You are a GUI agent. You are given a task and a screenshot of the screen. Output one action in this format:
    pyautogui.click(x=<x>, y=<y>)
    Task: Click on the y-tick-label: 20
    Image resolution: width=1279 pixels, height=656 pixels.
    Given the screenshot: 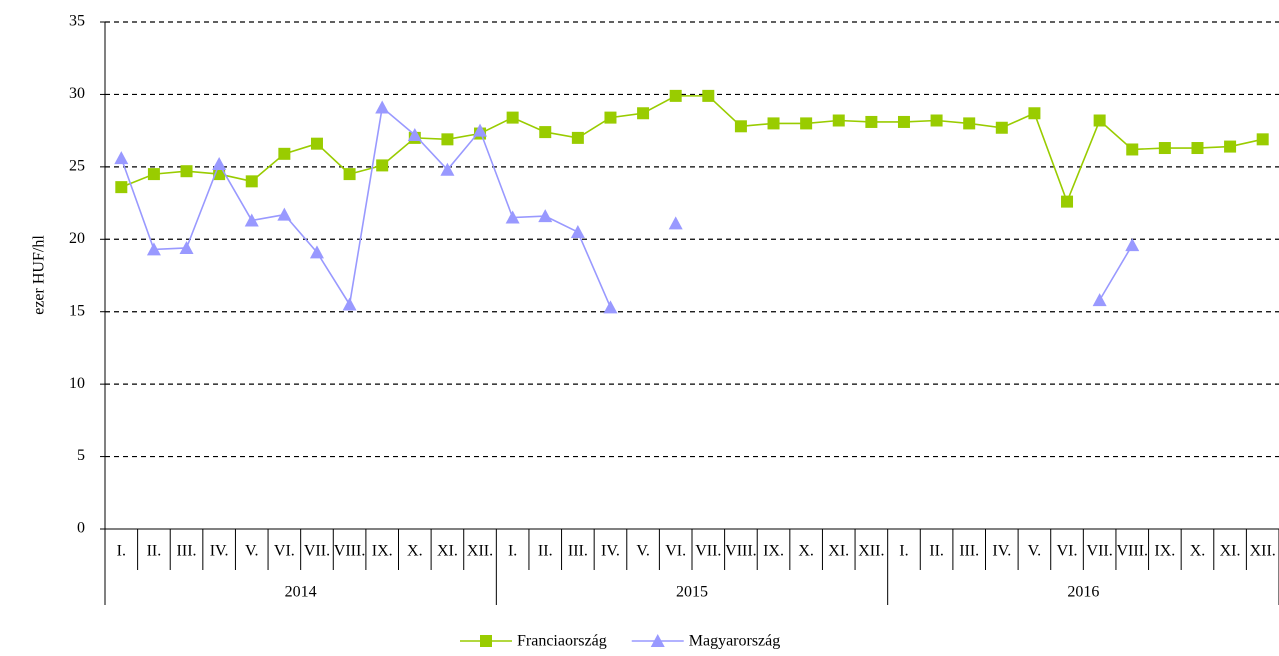 What is the action you would take?
    pyautogui.click(x=77, y=238)
    